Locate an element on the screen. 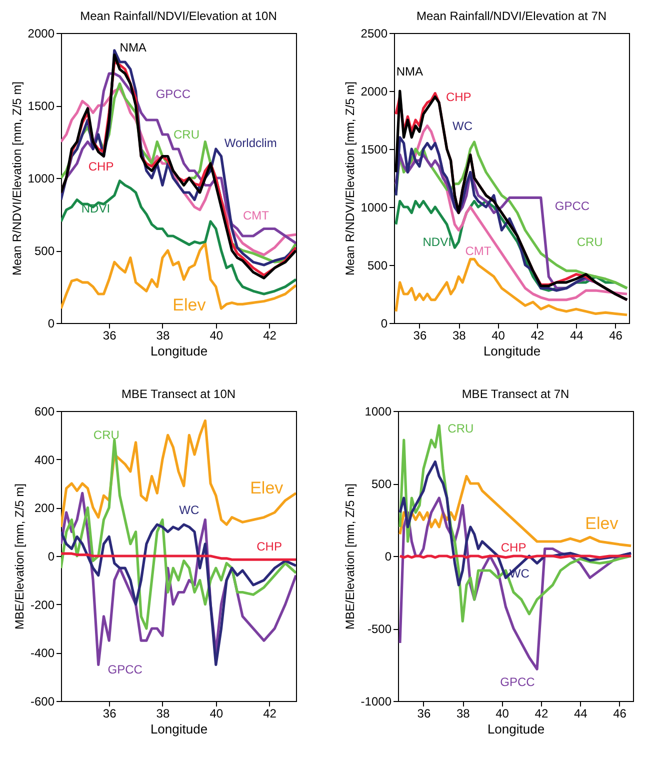 The image size is (646, 784). y-tick-label: 400 is located at coordinates (44, 459).